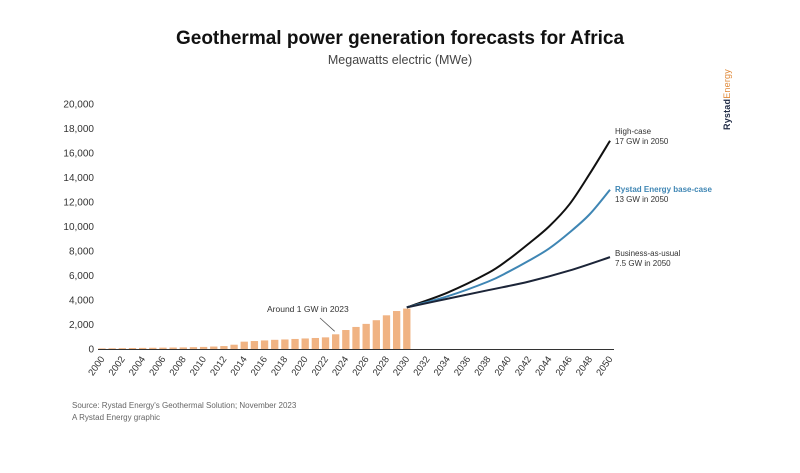  I want to click on series-name-label: Rystad Energy base-case, so click(663, 189).